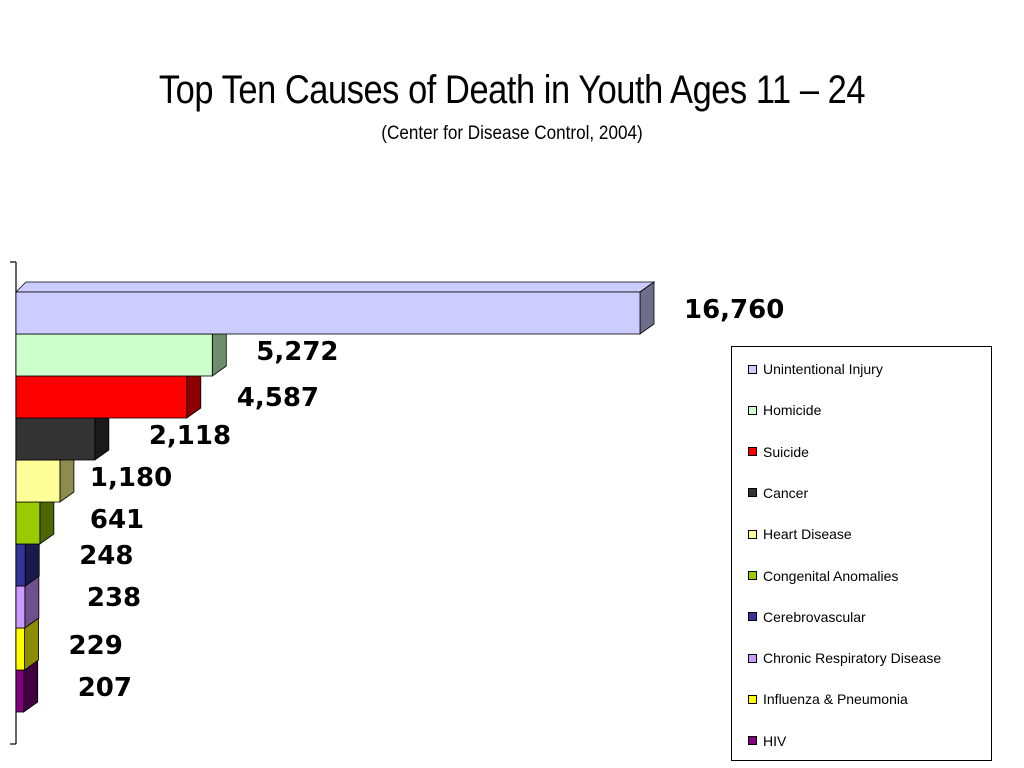 Image resolution: width=1024 pixels, height=768 pixels. I want to click on legend-label: HIV, so click(775, 740).